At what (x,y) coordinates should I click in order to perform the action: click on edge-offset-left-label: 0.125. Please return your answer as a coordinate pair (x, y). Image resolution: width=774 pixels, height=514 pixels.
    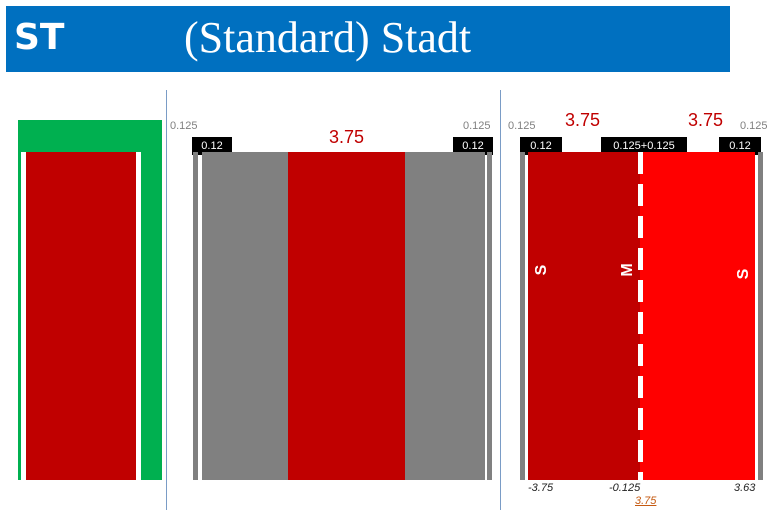
    Looking at the image, I should click on (184, 126).